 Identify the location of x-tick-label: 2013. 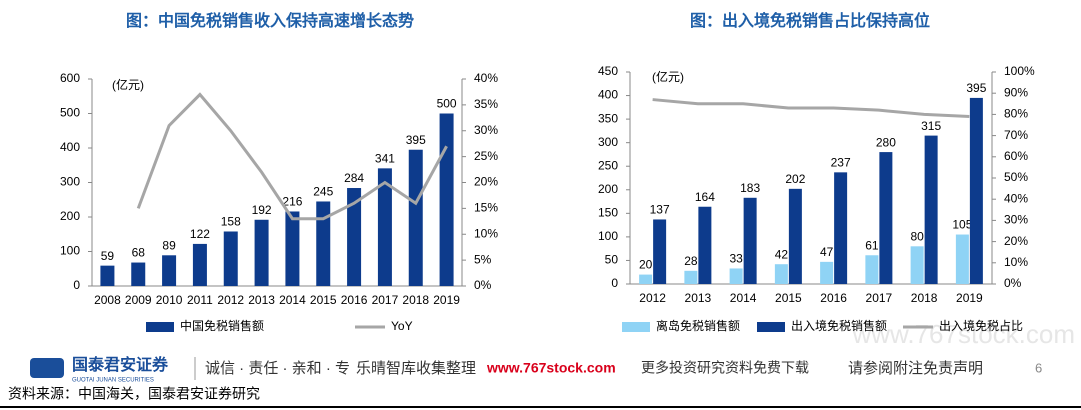
(698, 298).